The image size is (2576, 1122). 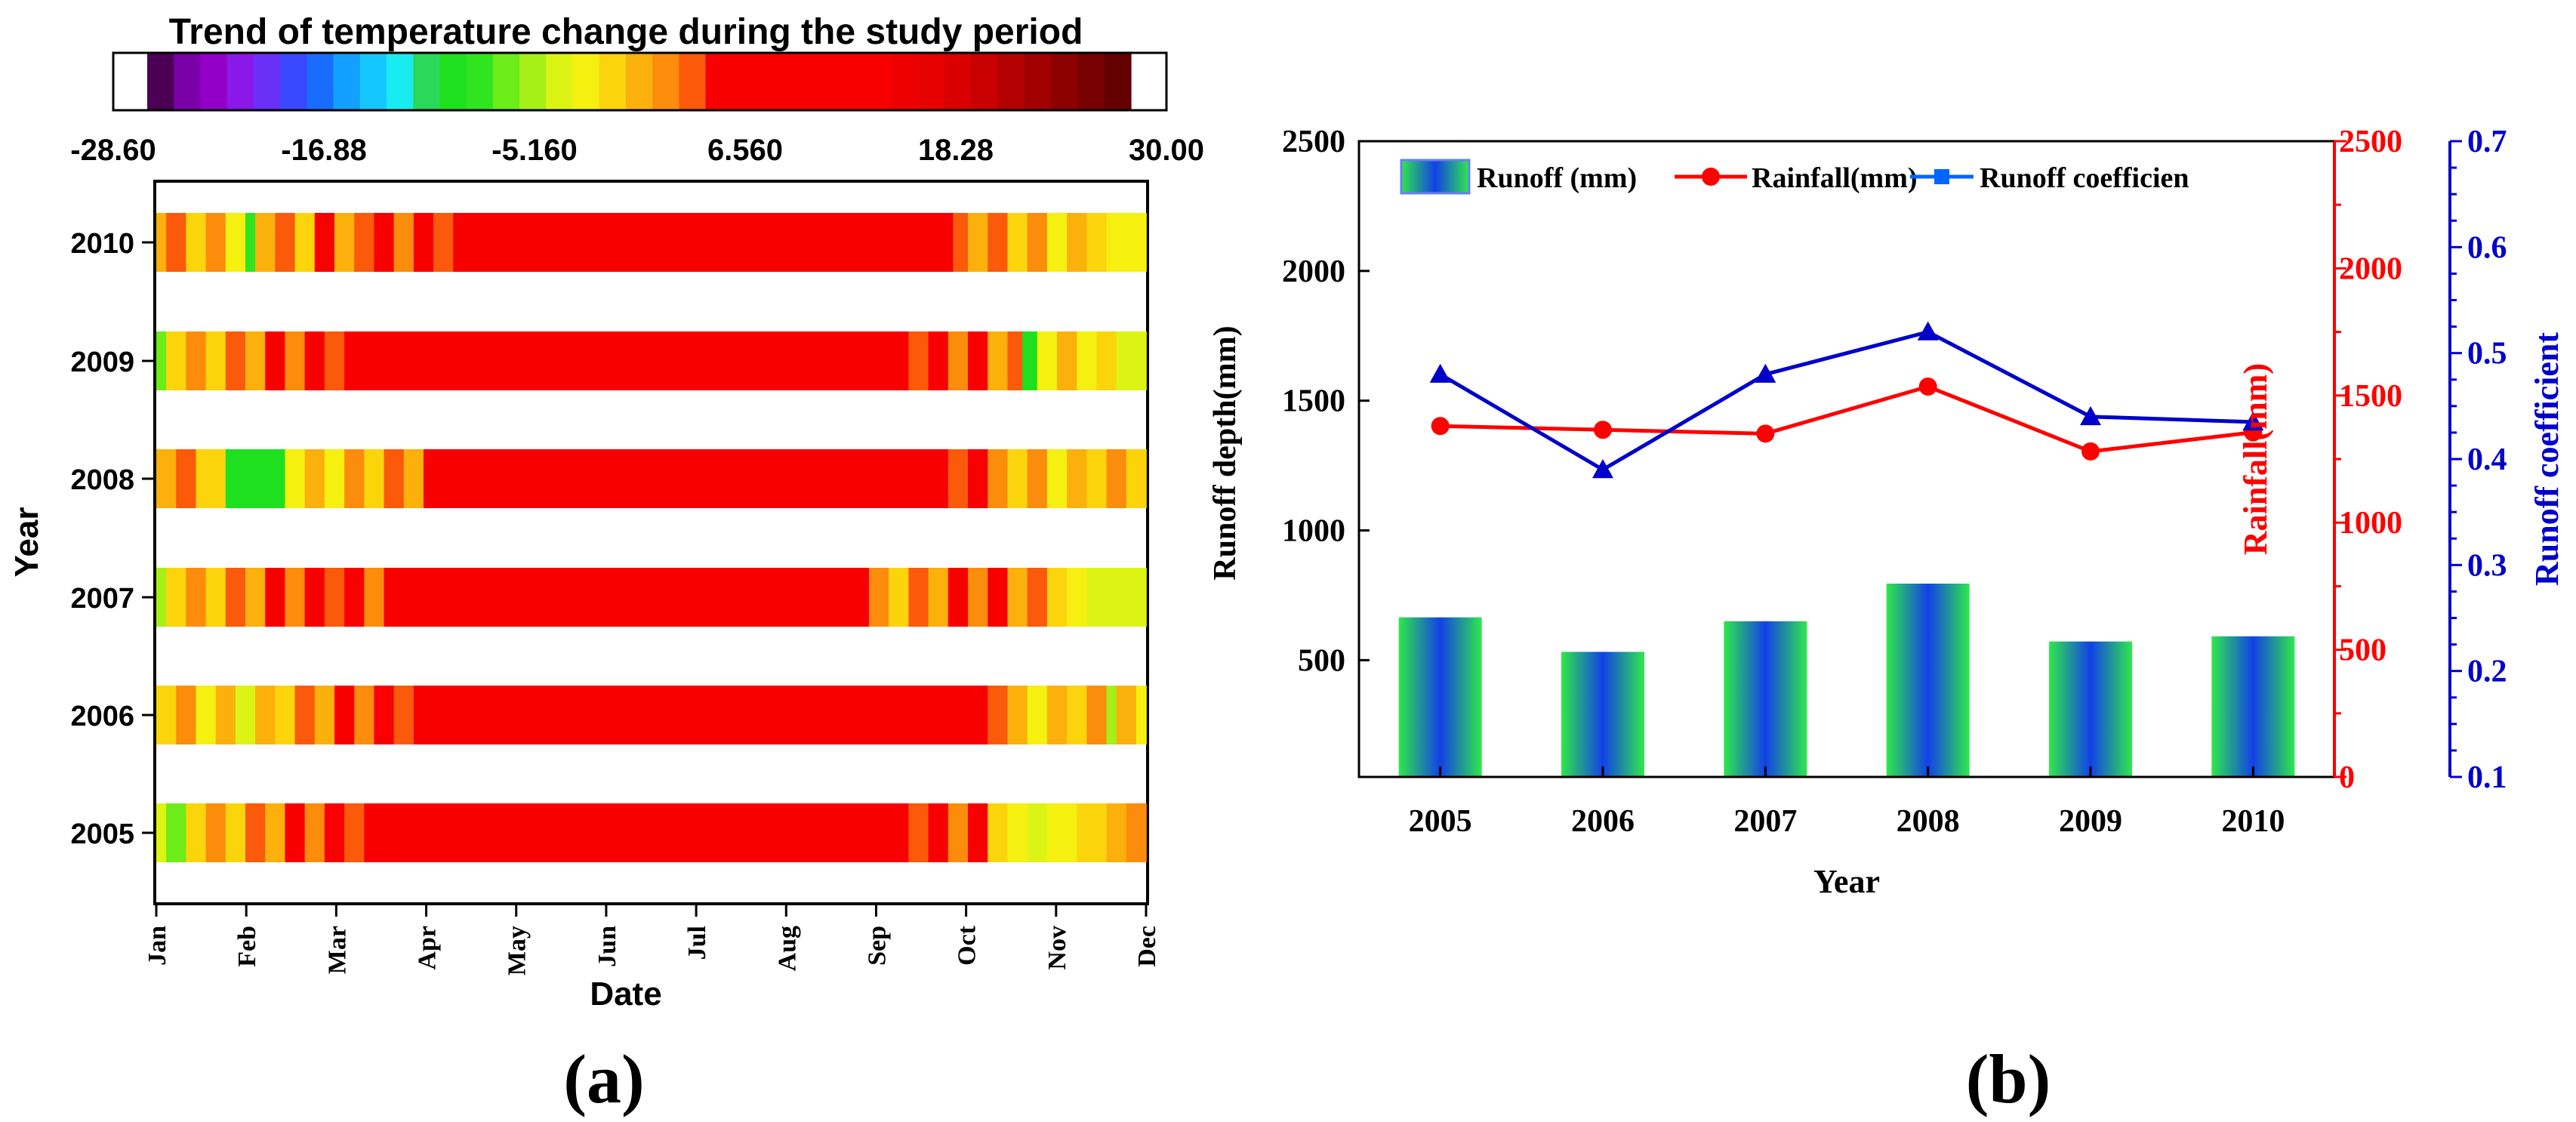 What do you see at coordinates (1313, 271) in the screenshot?
I see `runoff-depth-tick-label: 2000` at bounding box center [1313, 271].